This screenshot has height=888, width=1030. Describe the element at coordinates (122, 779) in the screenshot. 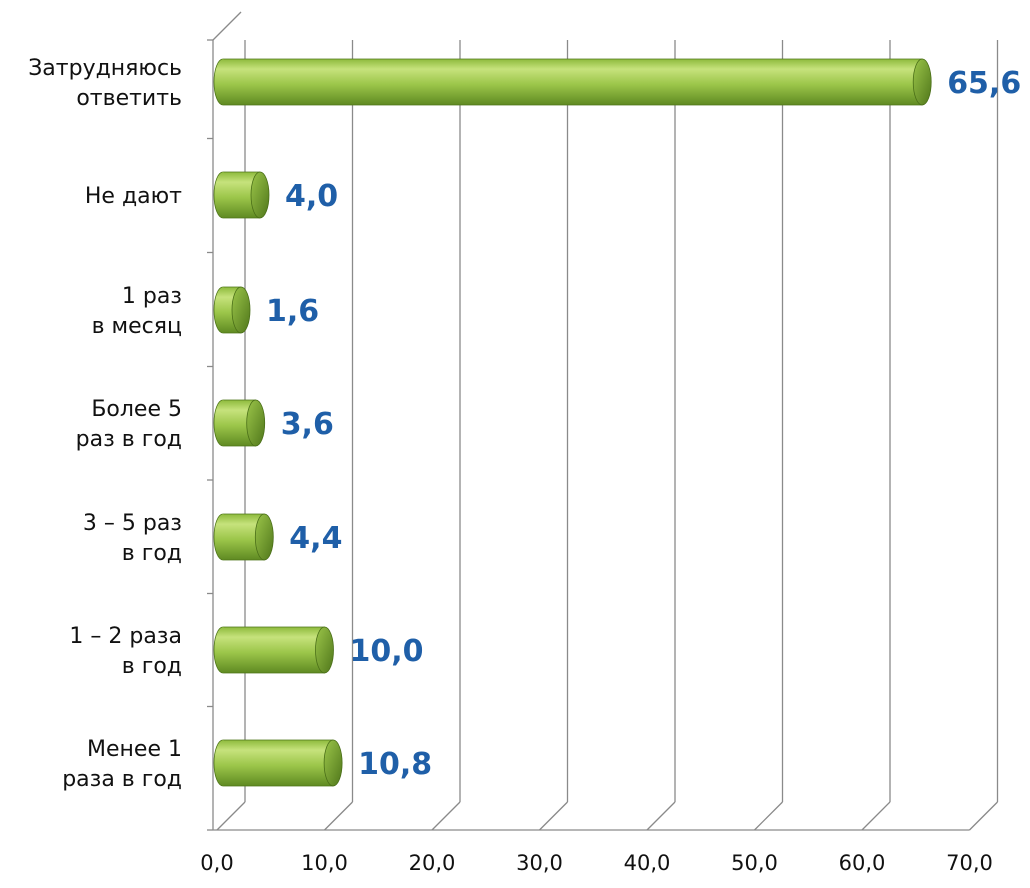

I see `category-label: раза в год` at that location.